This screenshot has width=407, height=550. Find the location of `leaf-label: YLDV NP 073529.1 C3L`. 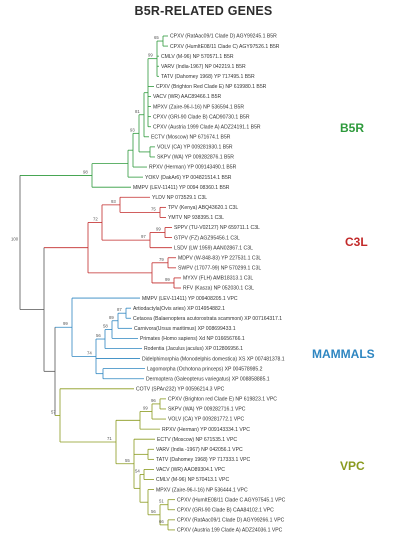

leaf-label: YLDV NP 073529.1 C3L is located at coordinates (179, 198).